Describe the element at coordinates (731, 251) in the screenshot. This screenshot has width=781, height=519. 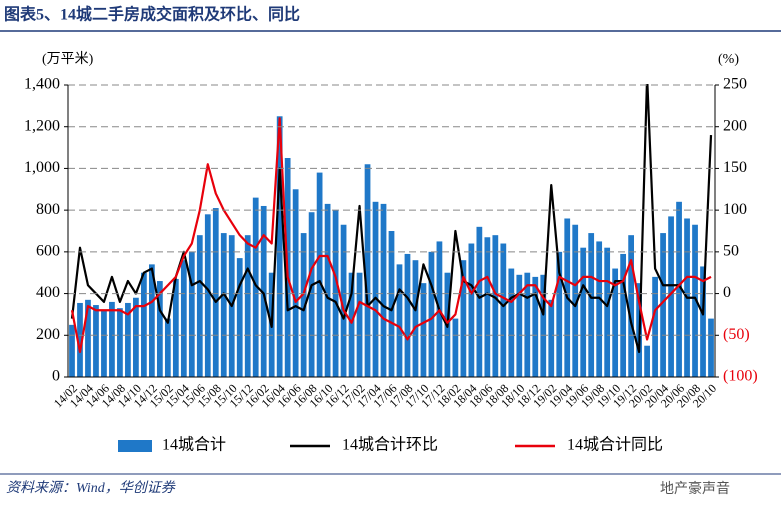
I see `y2-tick-label: 50` at that location.